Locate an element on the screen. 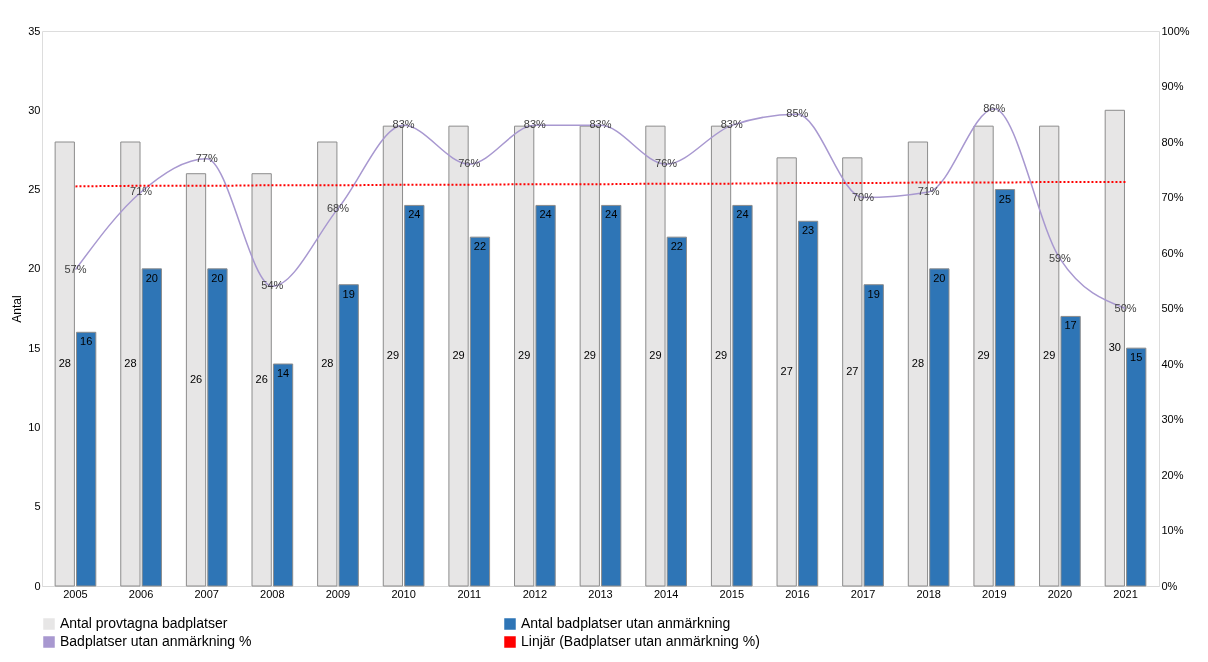 Image resolution: width=1208 pixels, height=662 pixels. x-tick-label: 2017 is located at coordinates (863, 593).